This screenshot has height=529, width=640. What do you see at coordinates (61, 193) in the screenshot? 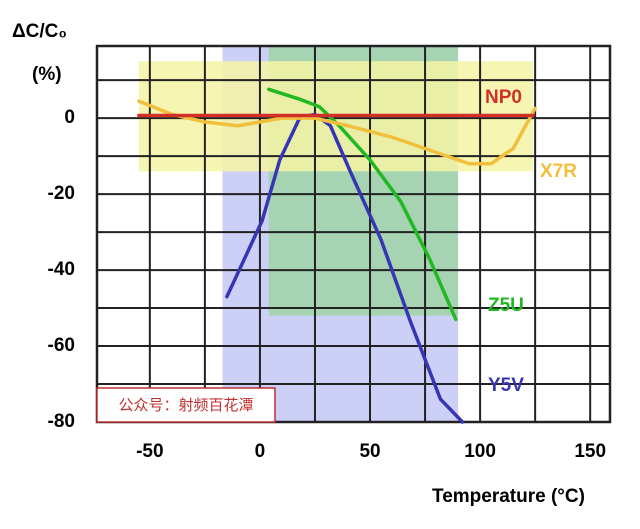
I see `y-tick-label: -20` at bounding box center [61, 193].